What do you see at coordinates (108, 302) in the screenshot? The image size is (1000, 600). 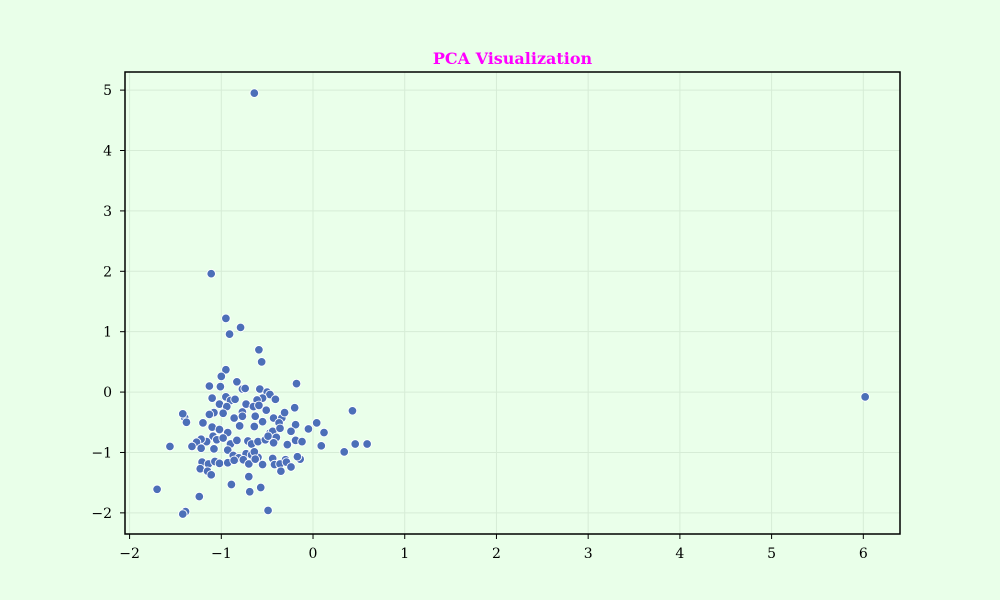 I see `y-axis-ticks: −2 −1 0 1 2 3 4 5` at bounding box center [108, 302].